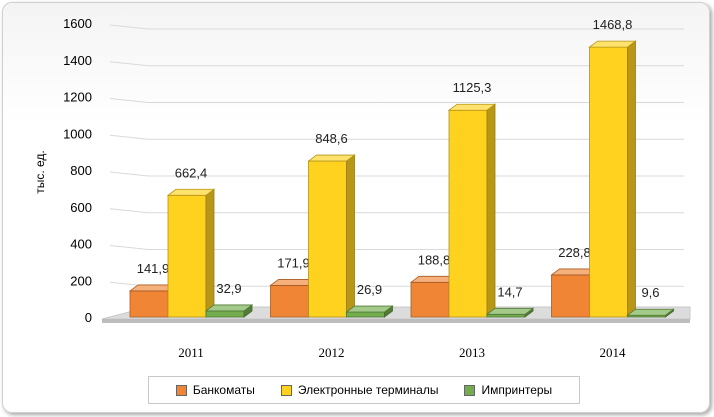 The height and width of the screenshot is (417, 714). Describe the element at coordinates (509, 291) in the screenshot. I see `data-label: 14,7` at that location.